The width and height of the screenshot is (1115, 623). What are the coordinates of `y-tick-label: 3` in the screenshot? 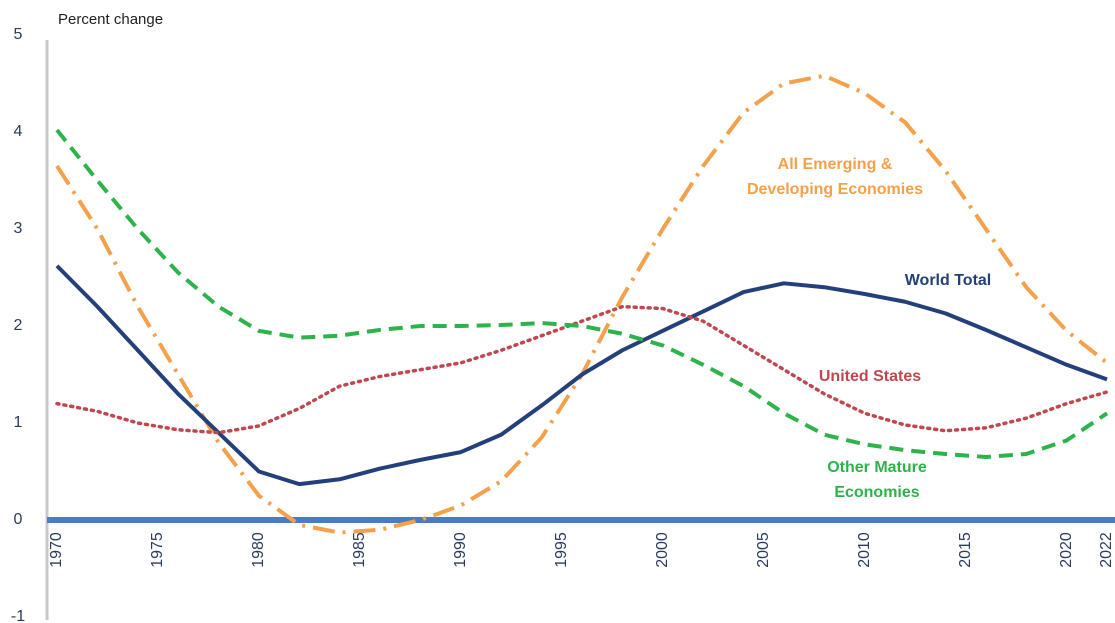 It's located at (18, 228).